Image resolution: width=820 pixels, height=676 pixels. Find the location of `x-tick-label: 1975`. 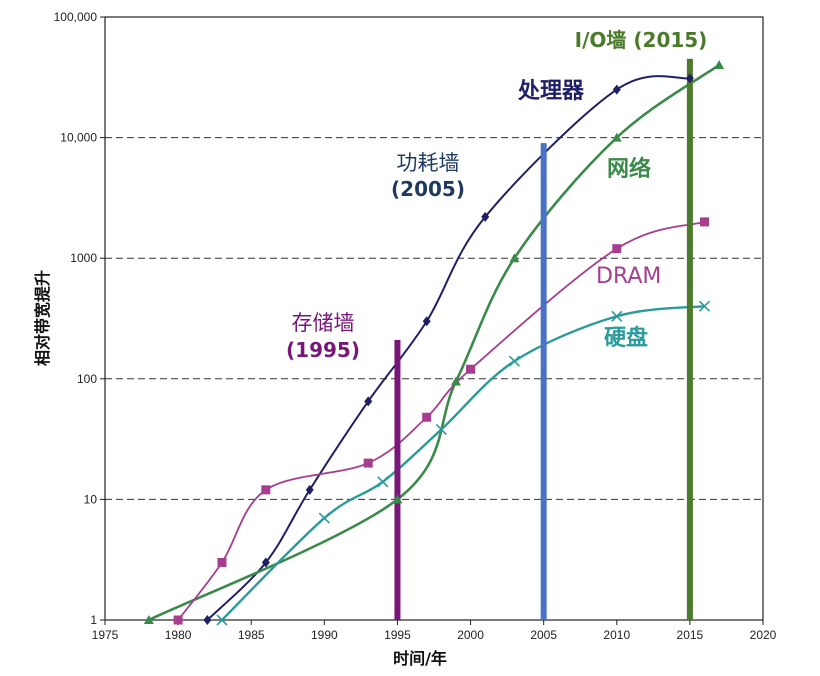

x-tick-label: 1975 is located at coordinates (105, 635).